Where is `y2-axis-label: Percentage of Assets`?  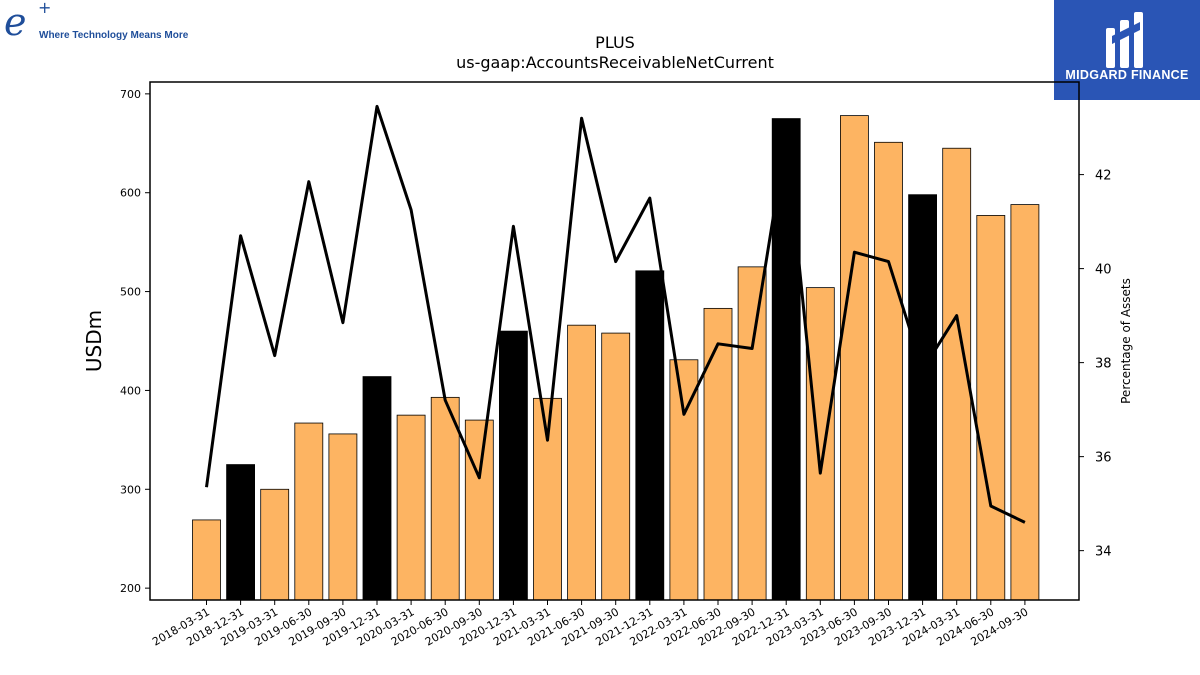
y2-axis-label: Percentage of Assets is located at coordinates (1126, 341).